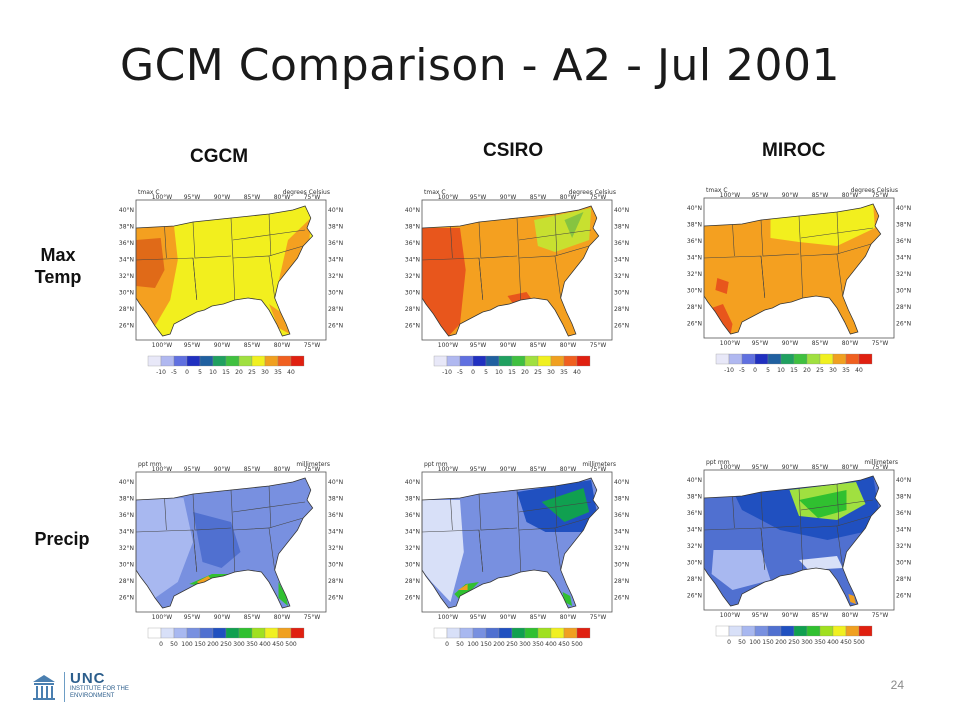  What do you see at coordinates (291, 644) in the screenshot?
I see `color-scale-label: 500` at bounding box center [291, 644].